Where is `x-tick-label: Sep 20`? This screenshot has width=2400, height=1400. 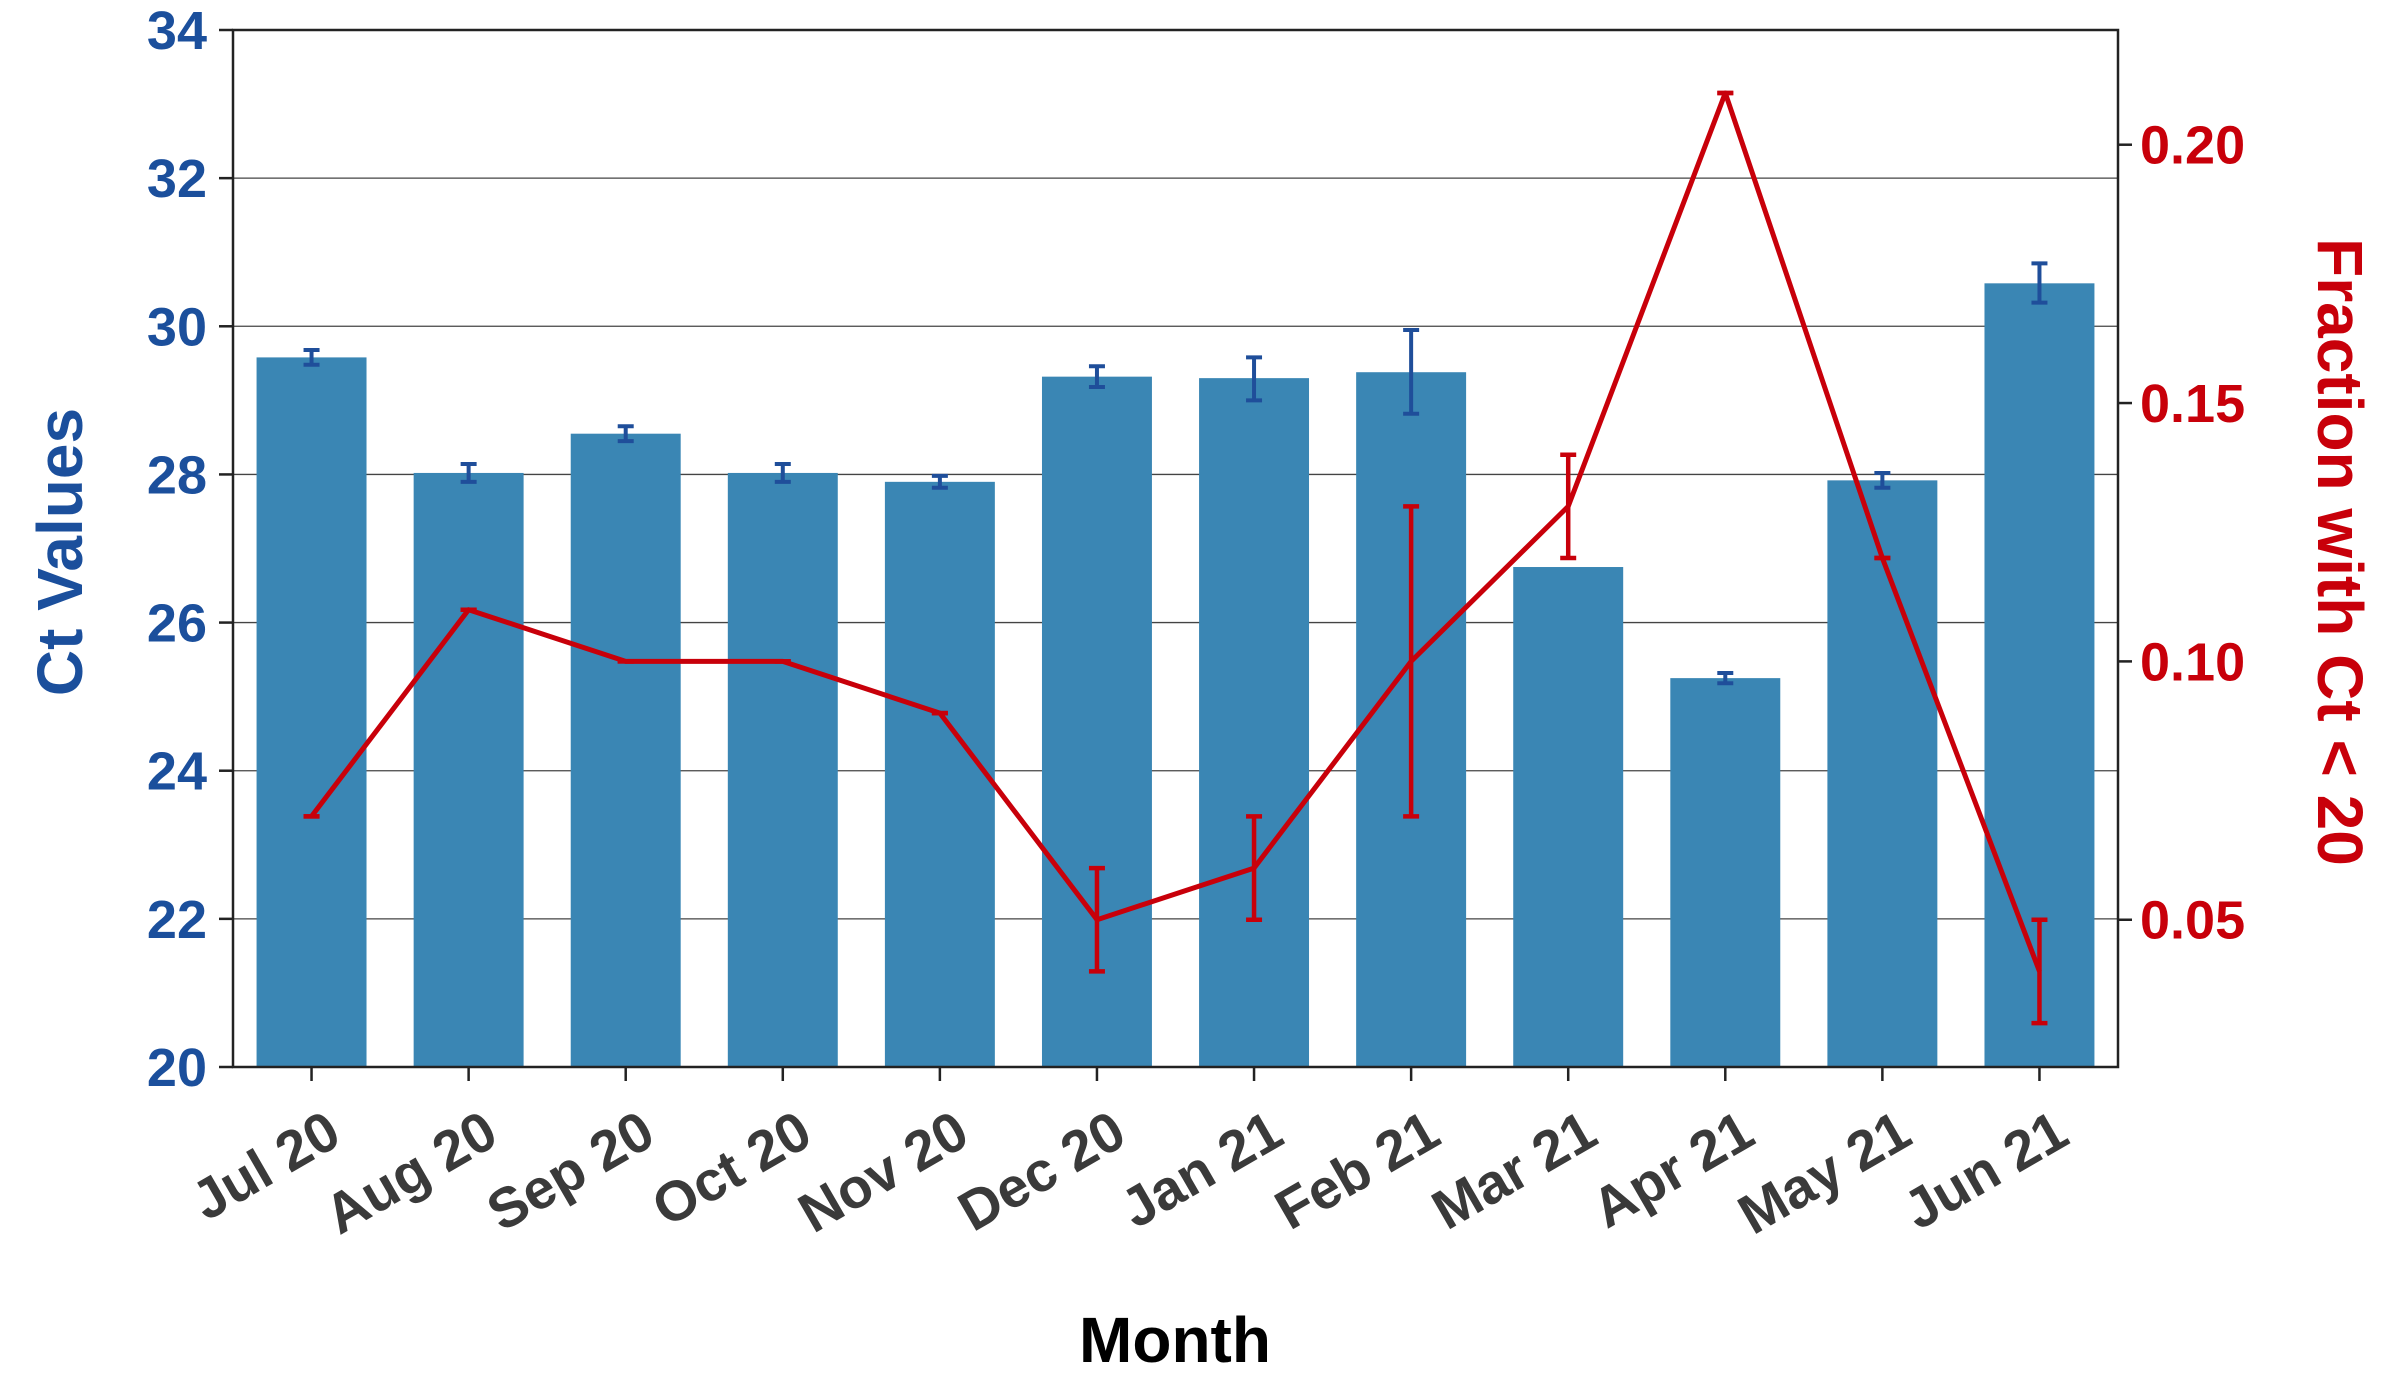 x-tick-label: Sep 20 is located at coordinates (570, 1170).